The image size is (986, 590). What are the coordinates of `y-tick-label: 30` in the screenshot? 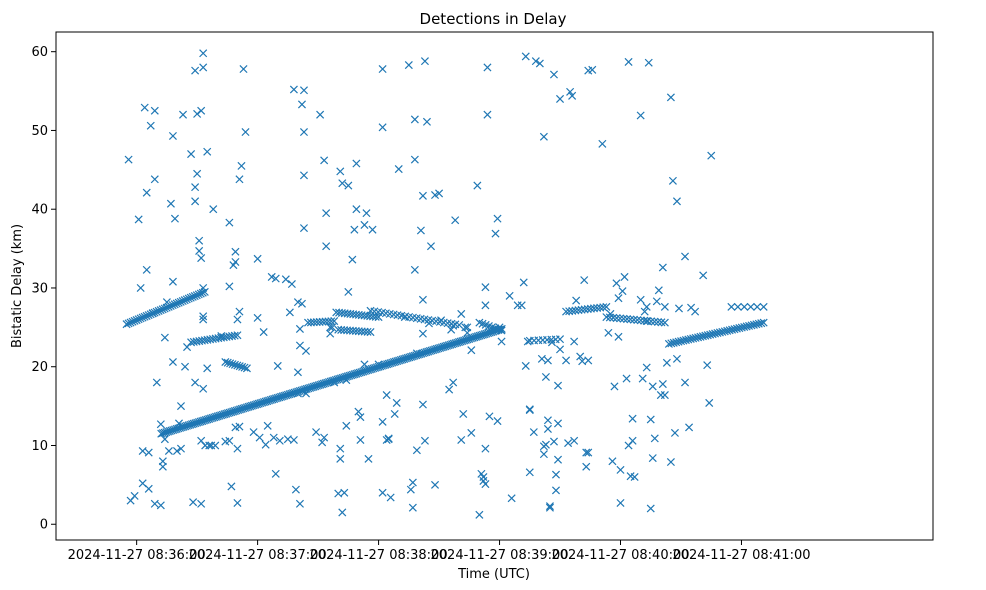 It's located at (39, 288).